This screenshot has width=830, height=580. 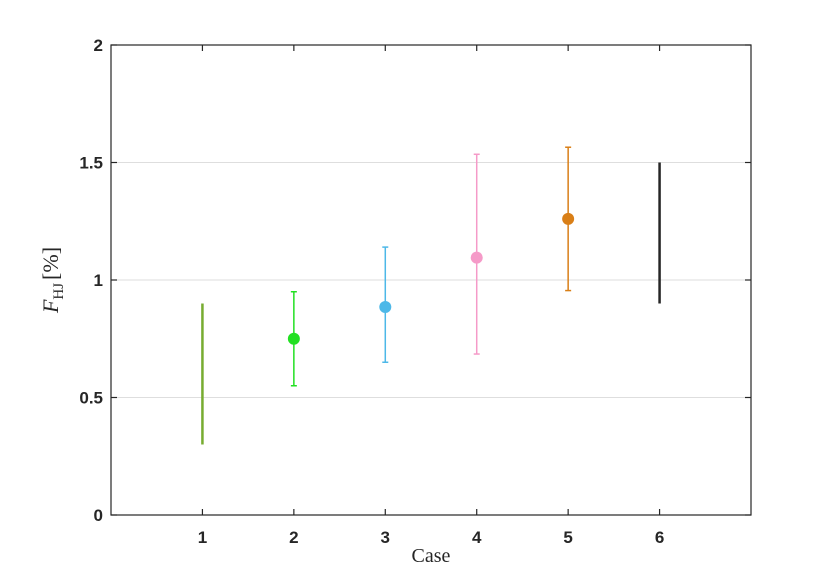 What do you see at coordinates (50, 263) in the screenshot?
I see `y-axis-label-unit: [%]` at bounding box center [50, 263].